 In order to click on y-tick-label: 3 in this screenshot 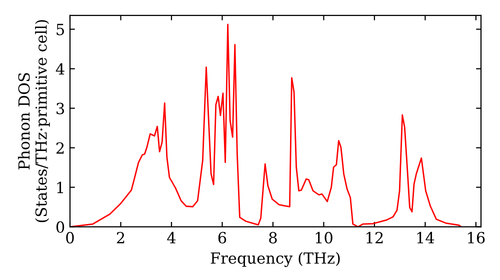, I will do `click(60, 108)`.